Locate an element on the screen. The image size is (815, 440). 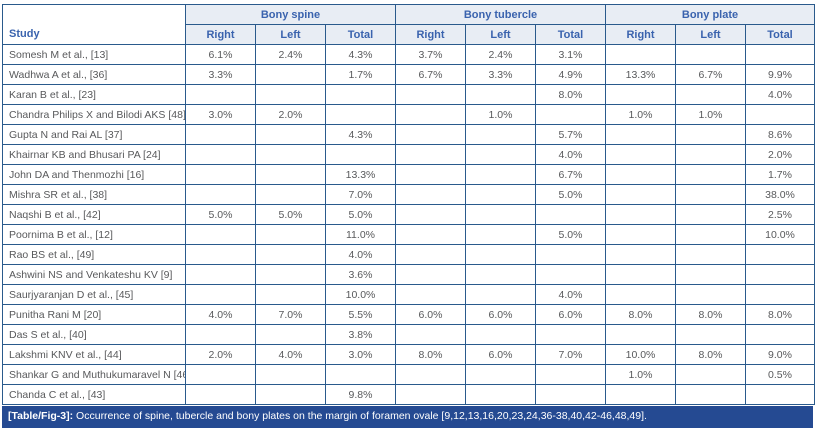
value-cell: 0.5% is located at coordinates (779, 374).